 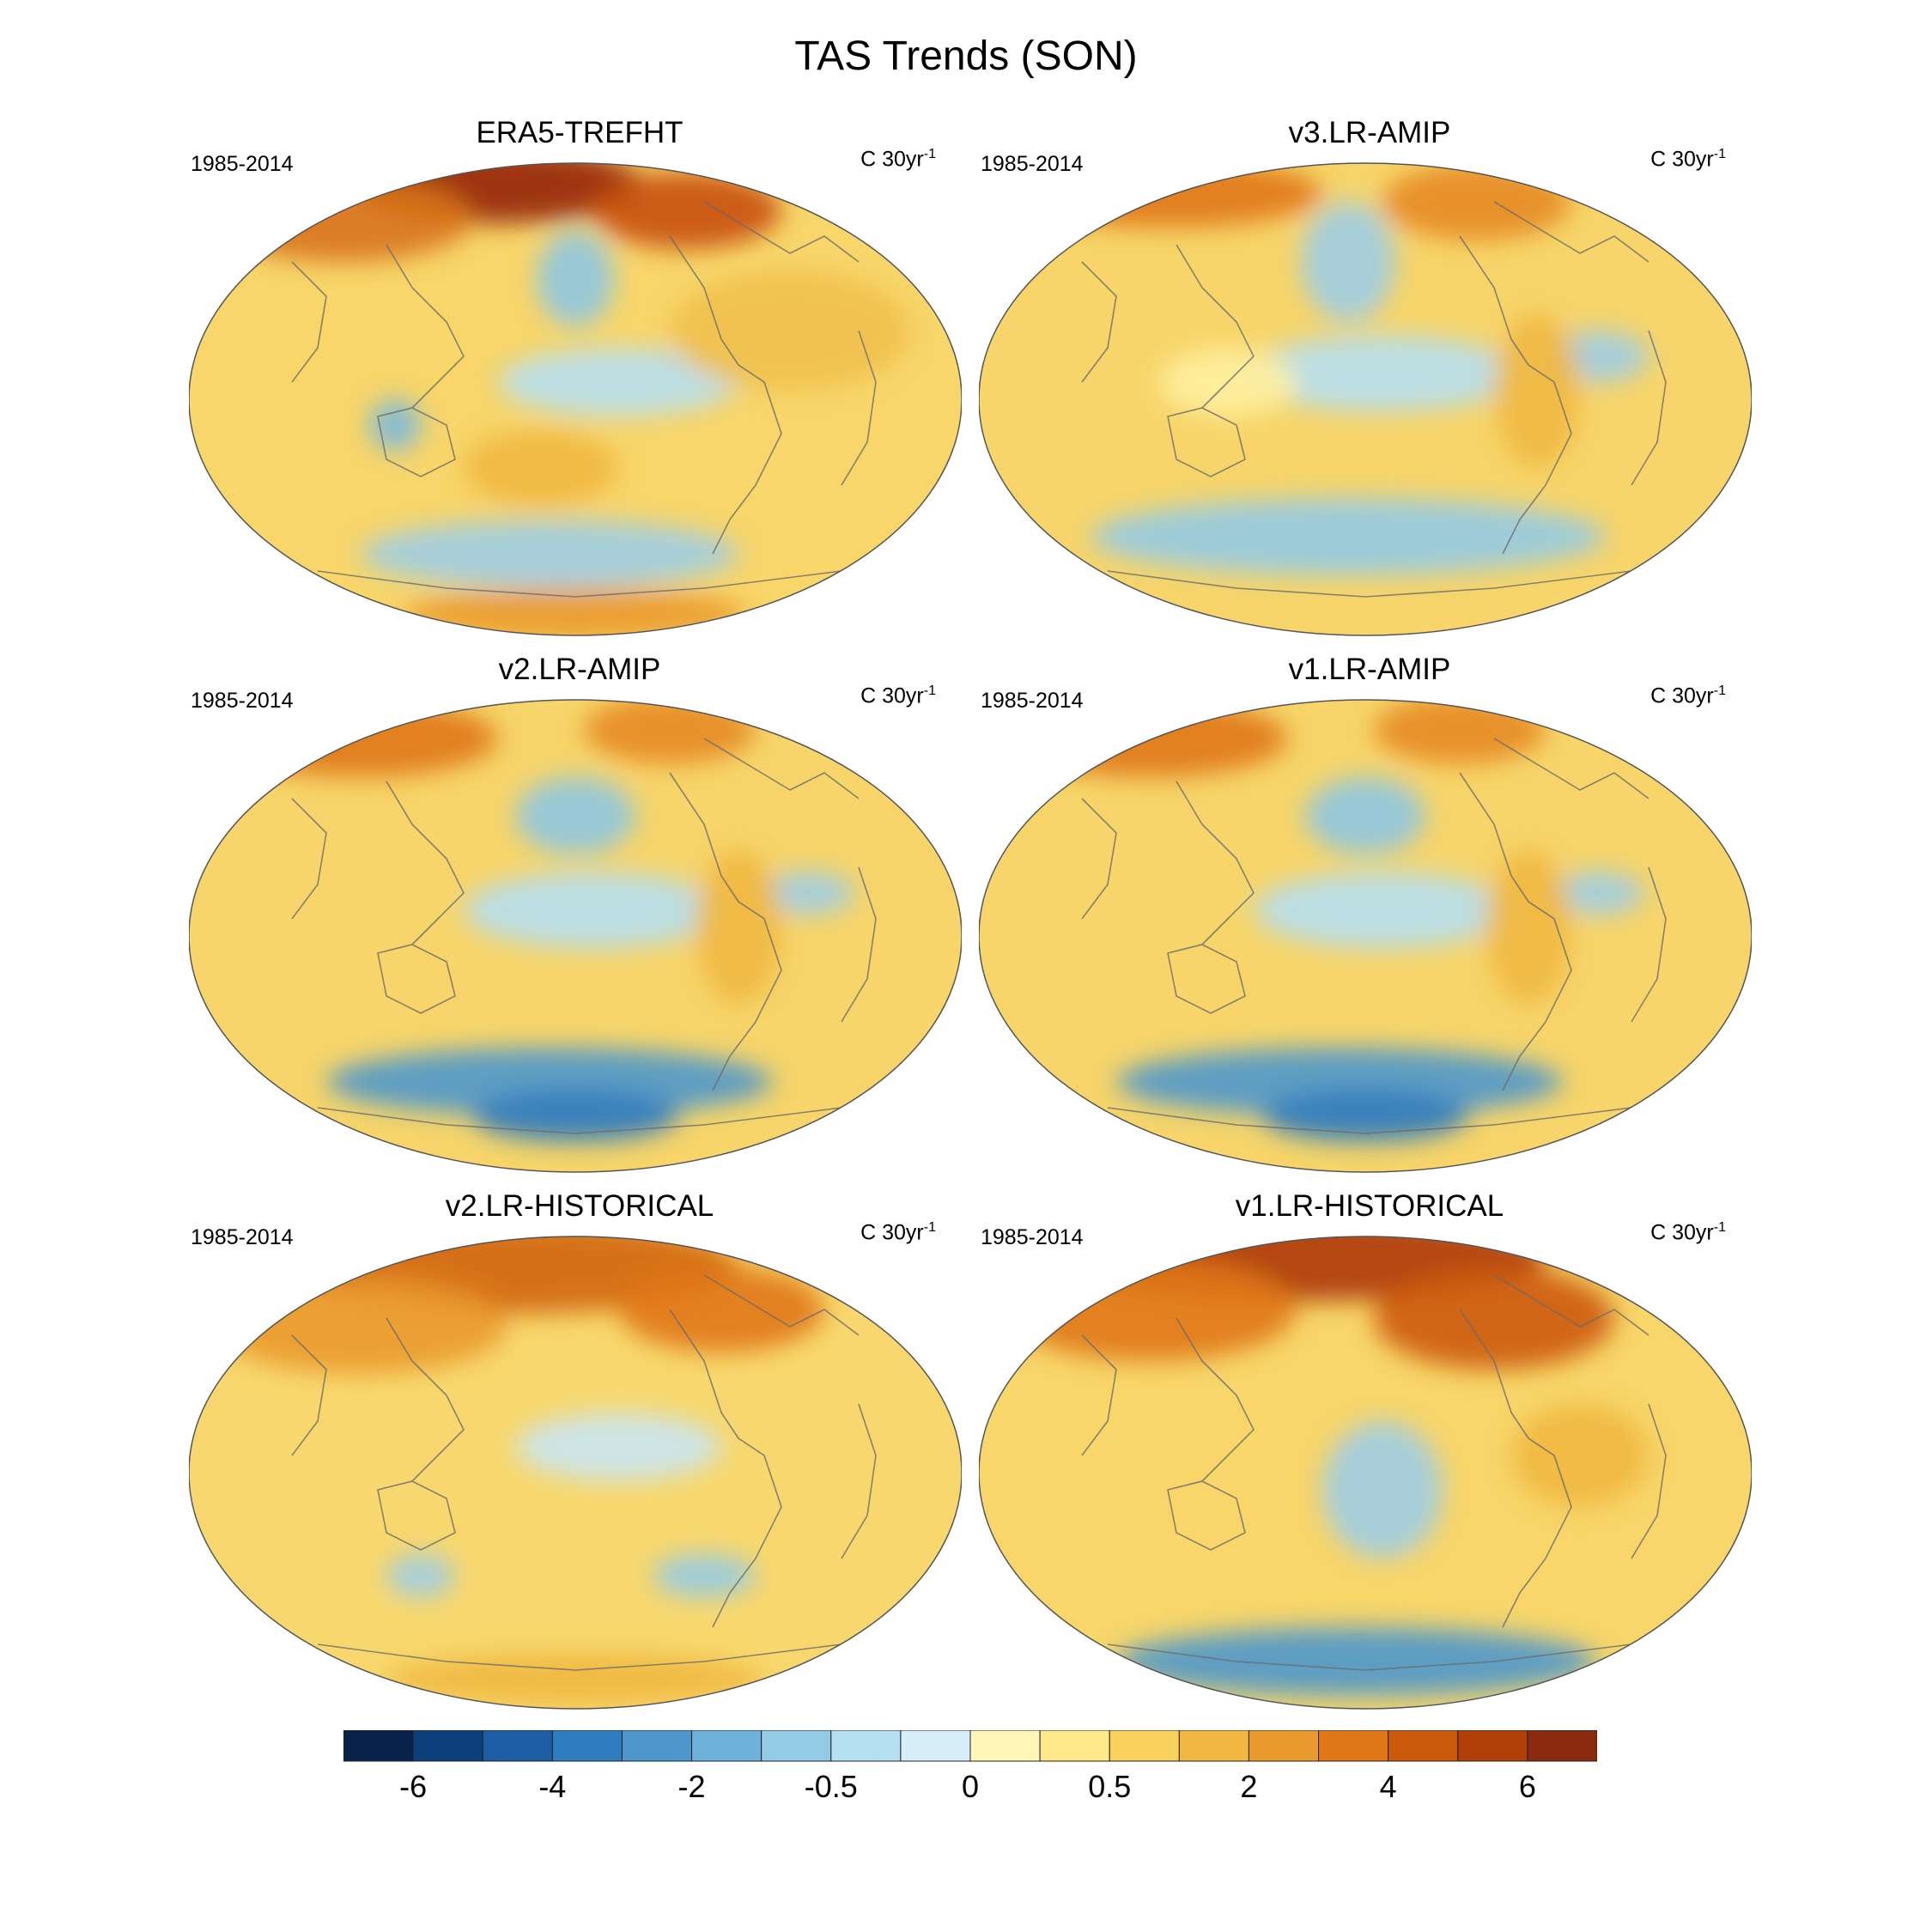 I want to click on panel-title: v1.LR-HISTORICAL, so click(x=1369, y=1206).